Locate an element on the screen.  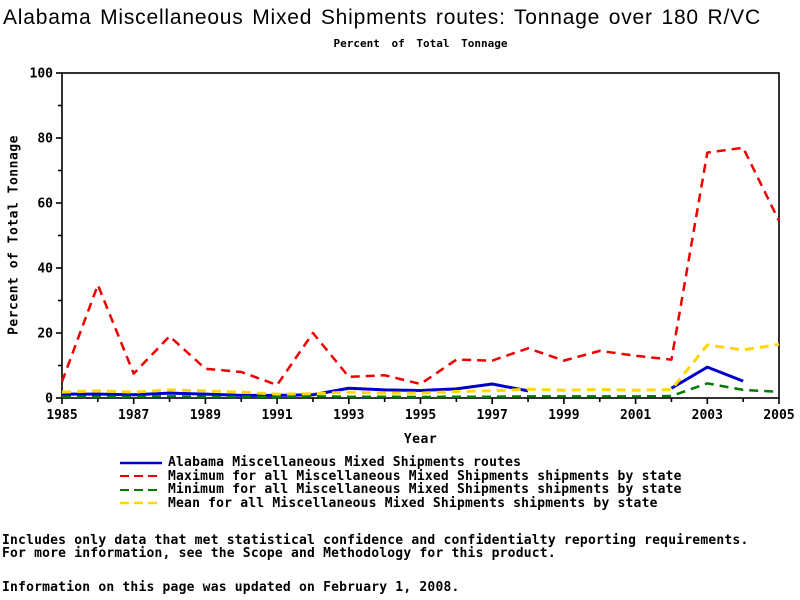
chart-subtitle: Percent of Total Tonnage is located at coordinates (420, 43).